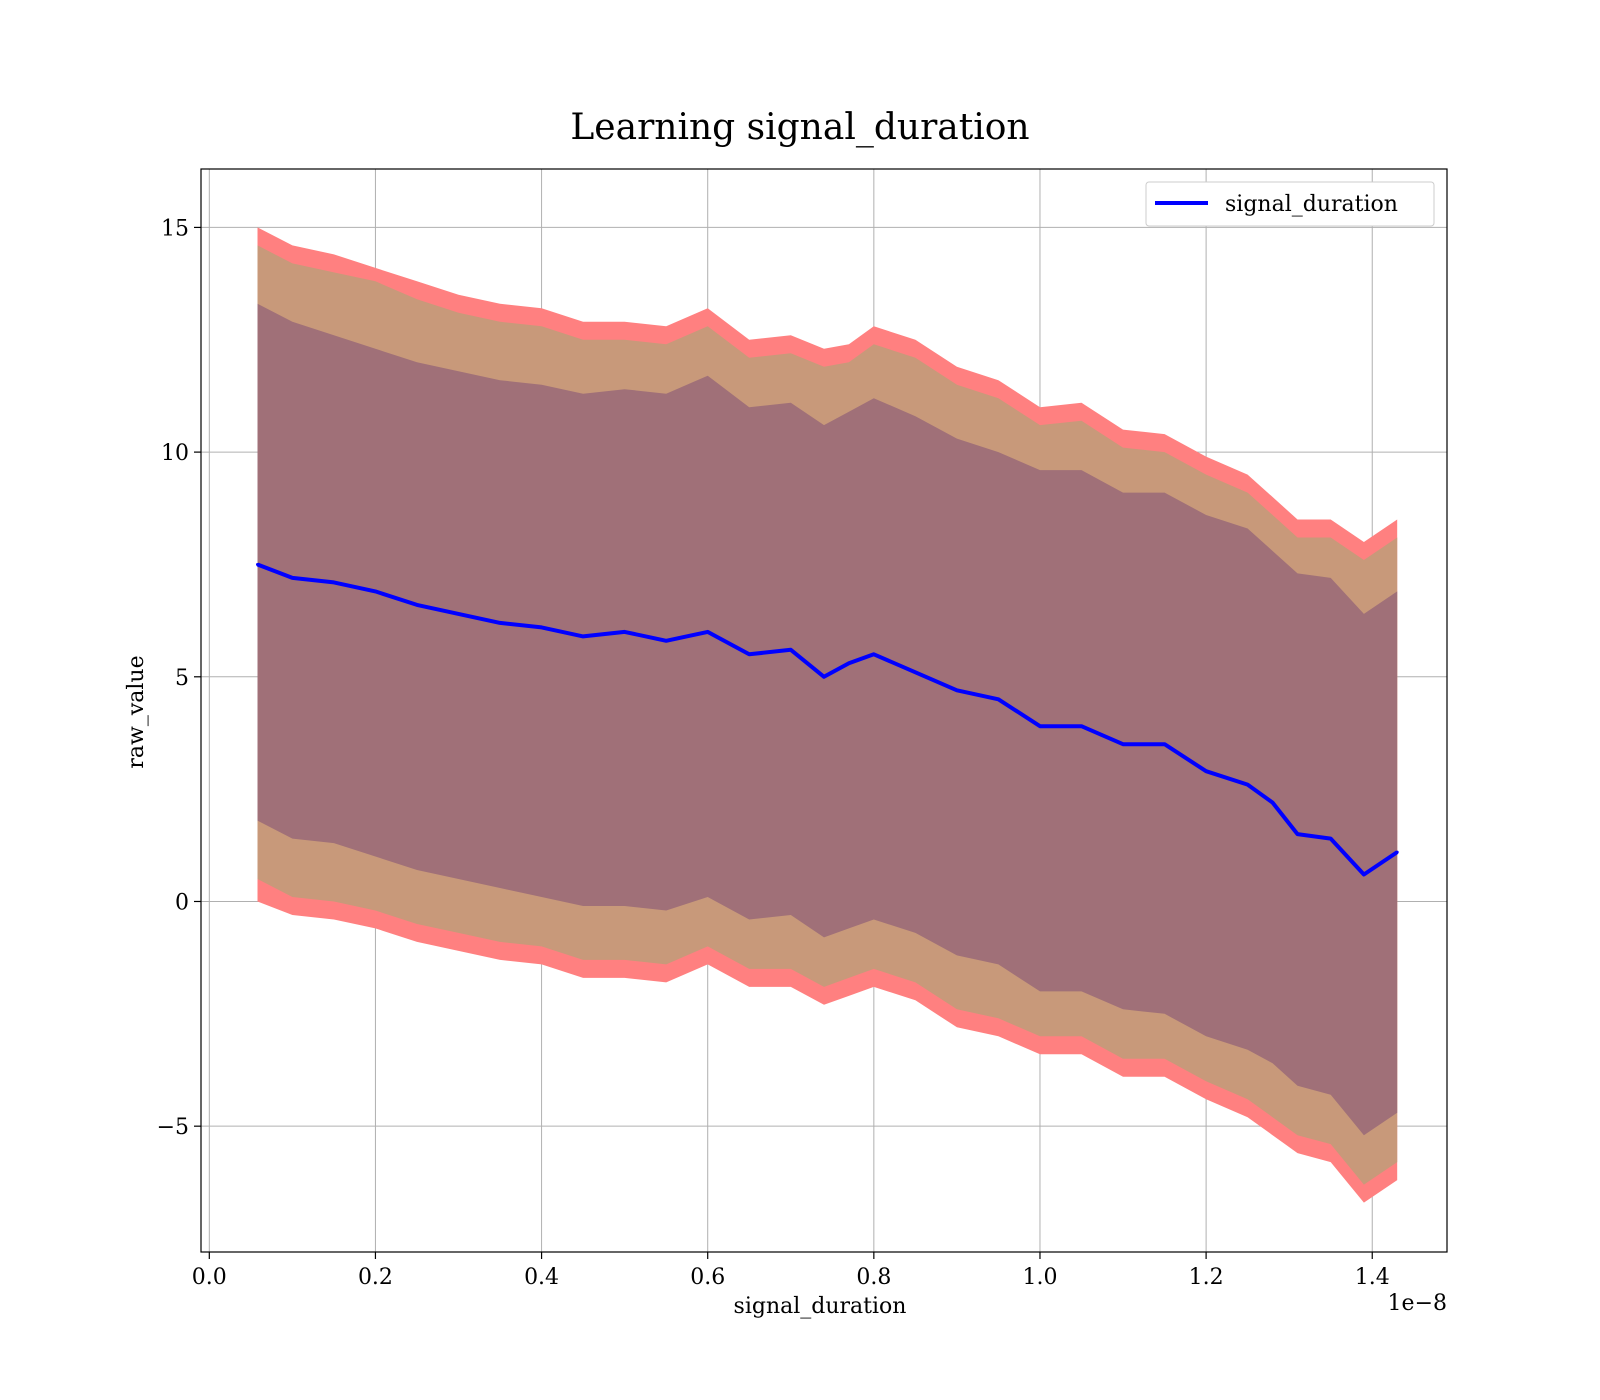 The width and height of the screenshot is (1600, 1400). What do you see at coordinates (707, 1277) in the screenshot?
I see `x-tick-label: 0.6` at bounding box center [707, 1277].